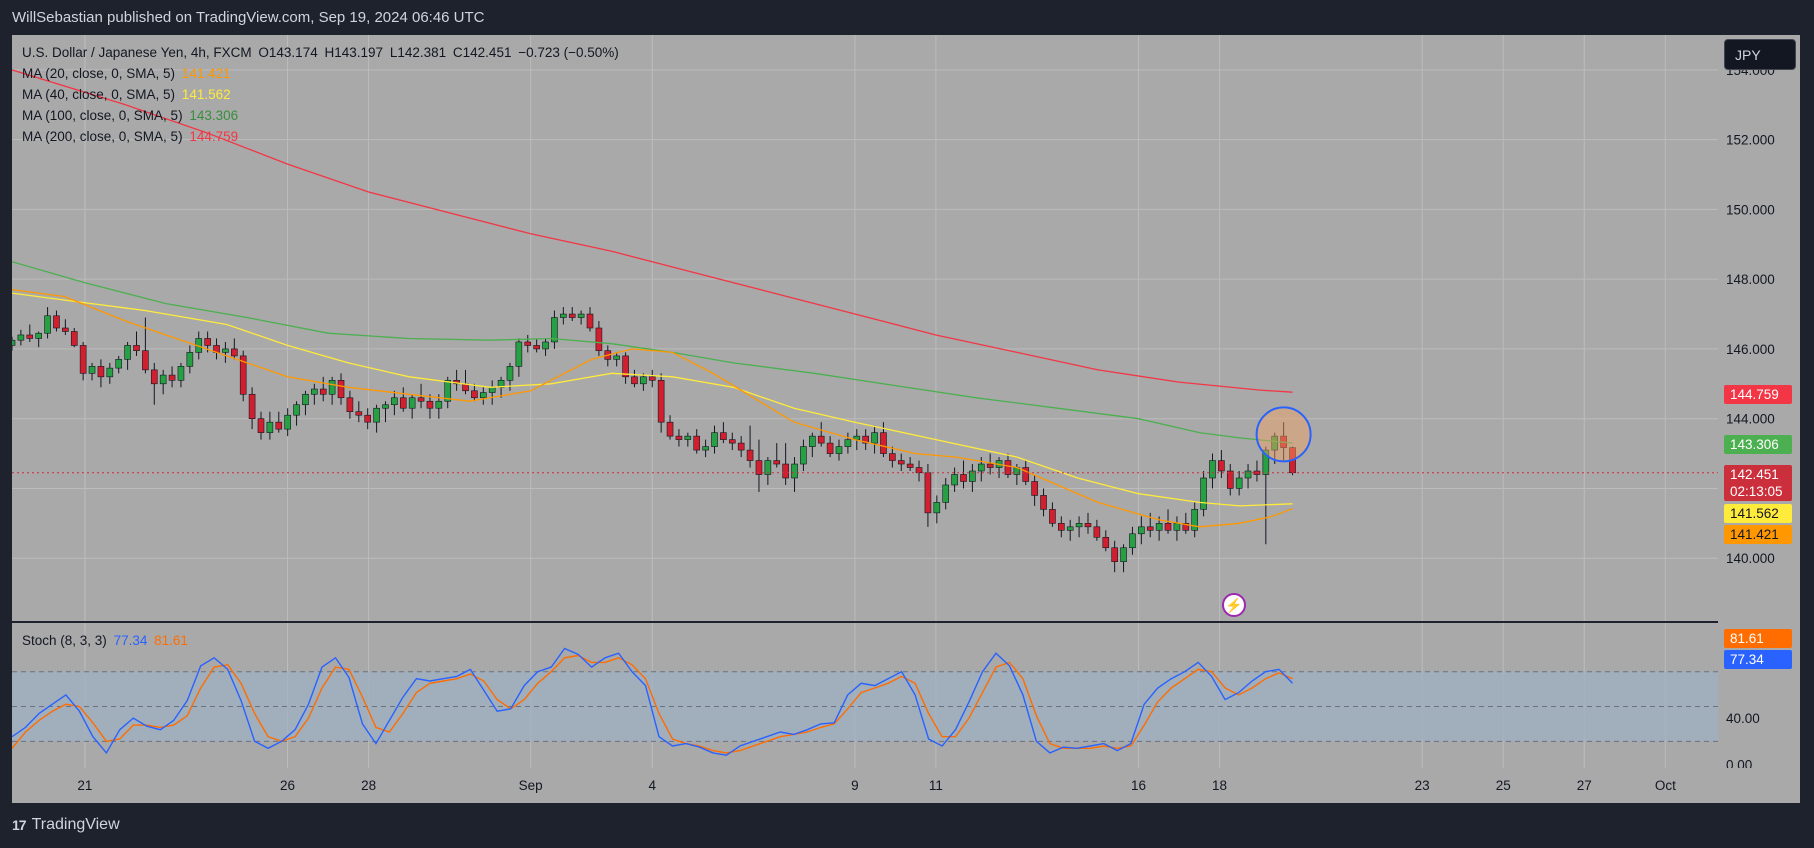 The image size is (1814, 848). What do you see at coordinates (1758, 483) in the screenshot?
I see `last-price-badge: 142.451 02:13:05` at bounding box center [1758, 483].